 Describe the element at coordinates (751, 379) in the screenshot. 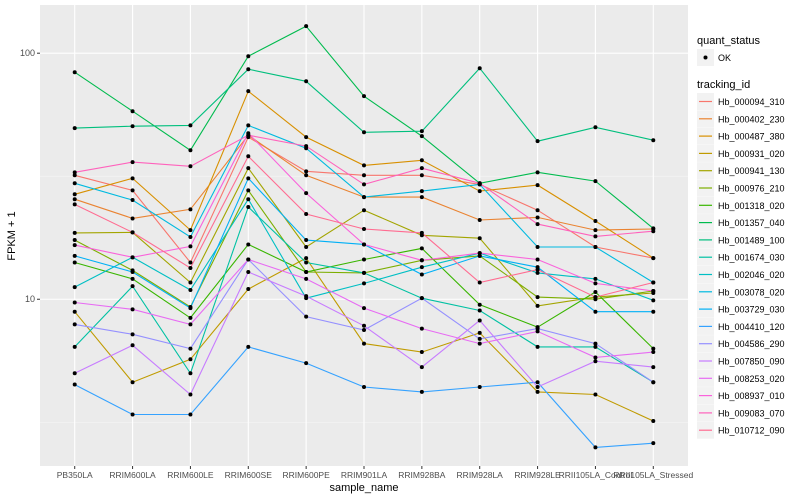

I see `legend-label: Hb_008253_020` at that location.